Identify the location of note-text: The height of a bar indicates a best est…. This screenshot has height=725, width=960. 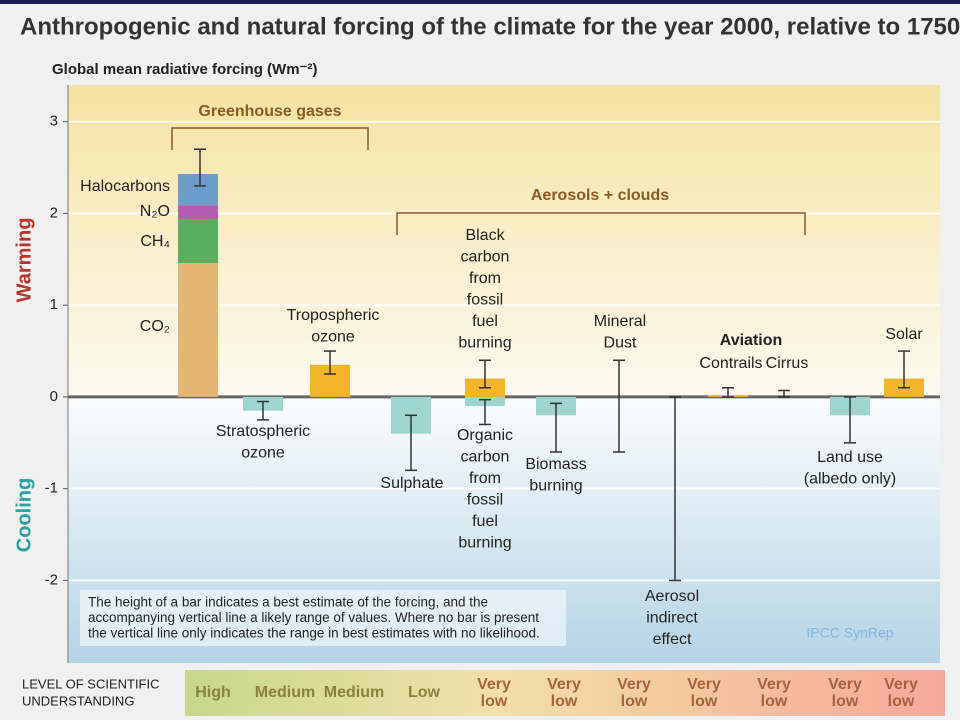
(288, 602).